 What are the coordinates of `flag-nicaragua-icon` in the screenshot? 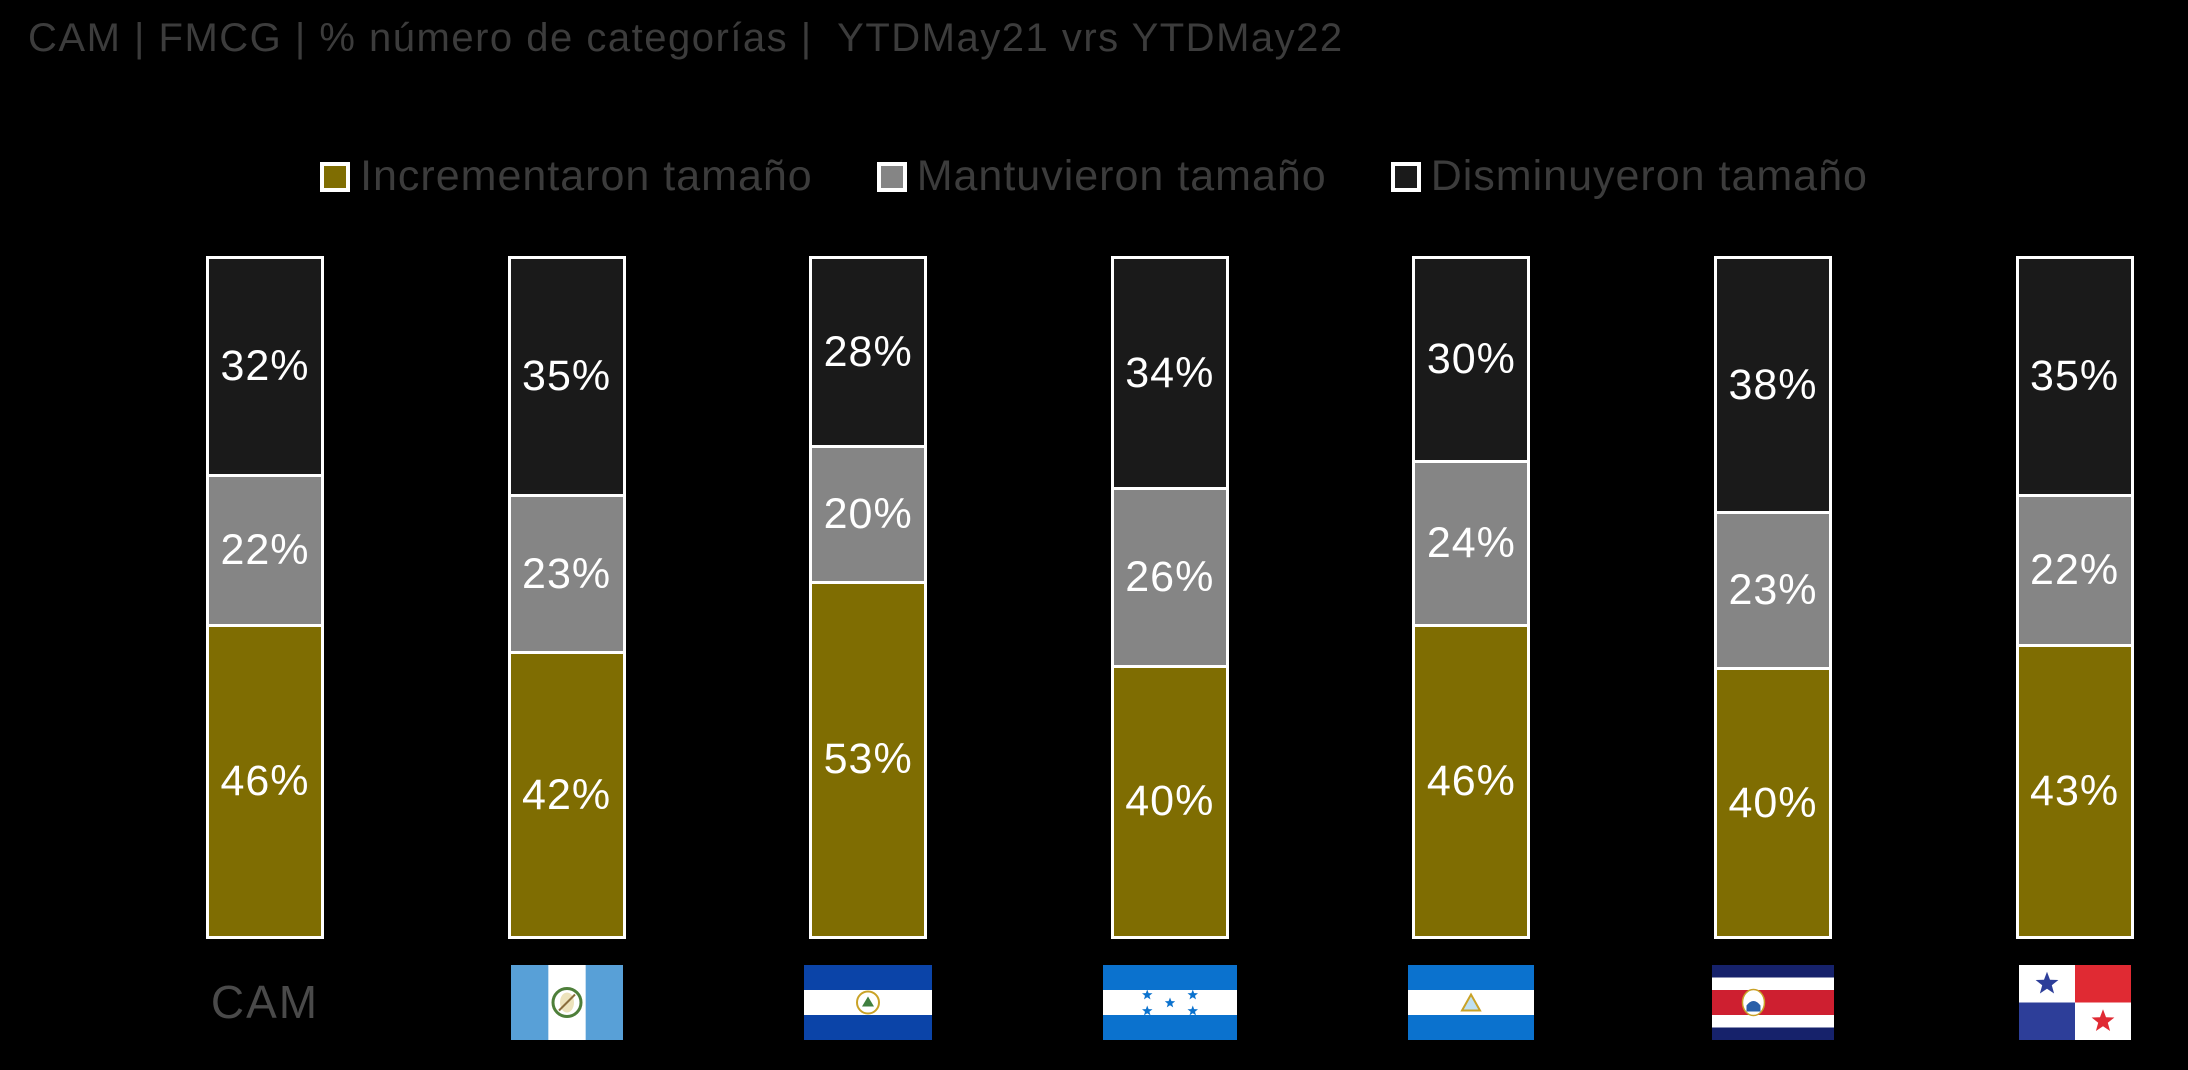 It's located at (1471, 1002).